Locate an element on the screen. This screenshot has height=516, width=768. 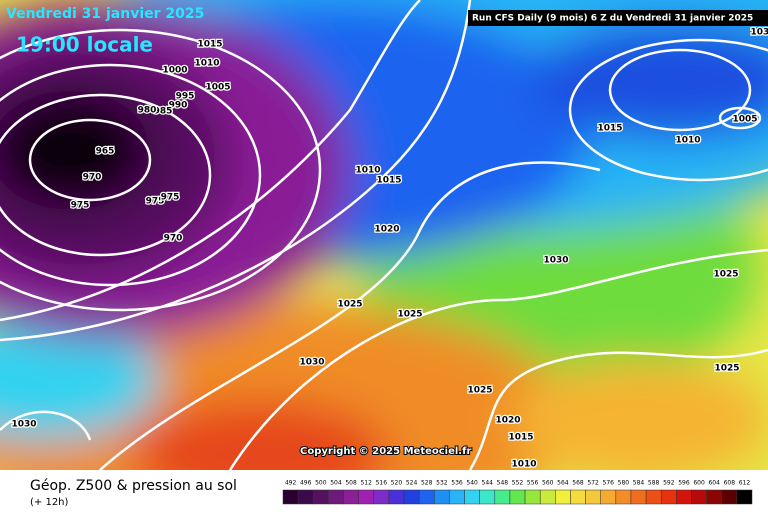
legend-label: 496 is located at coordinates (306, 483).